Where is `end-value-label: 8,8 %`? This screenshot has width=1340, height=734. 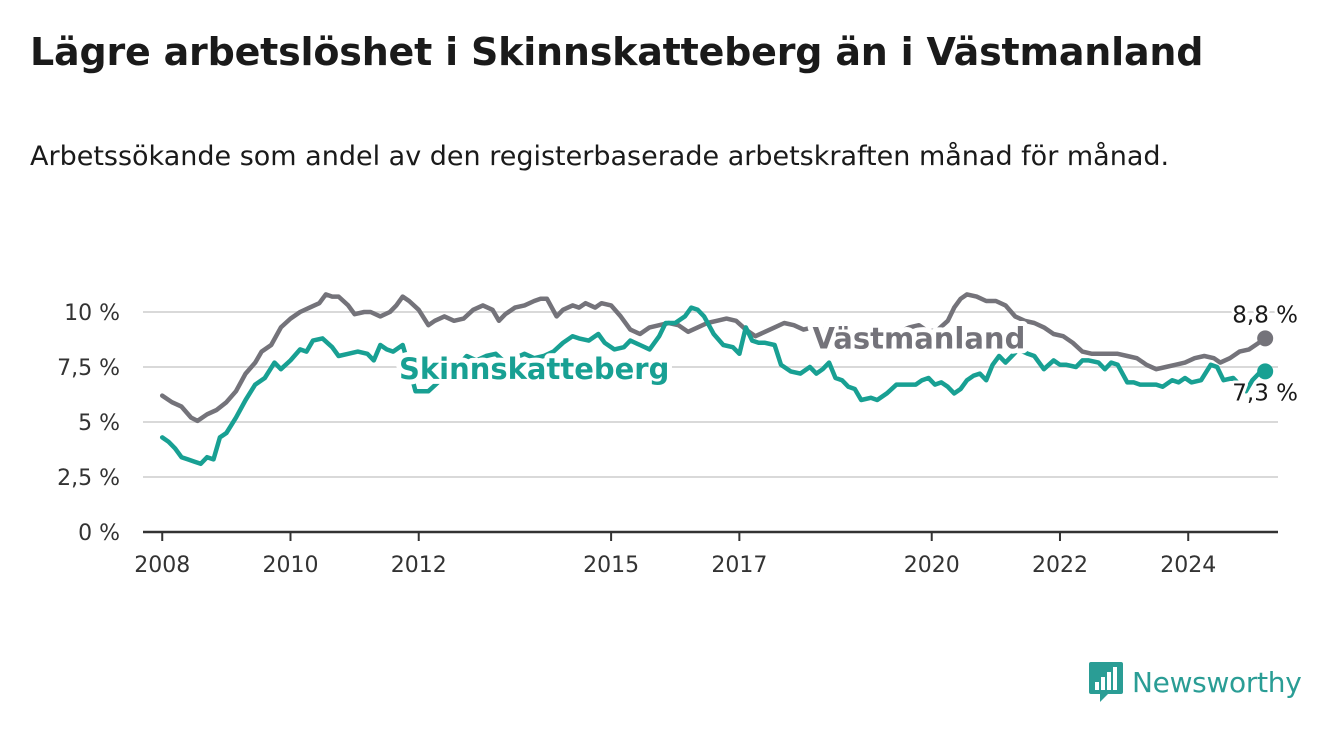
end-value-label: 8,8 % is located at coordinates (1265, 315).